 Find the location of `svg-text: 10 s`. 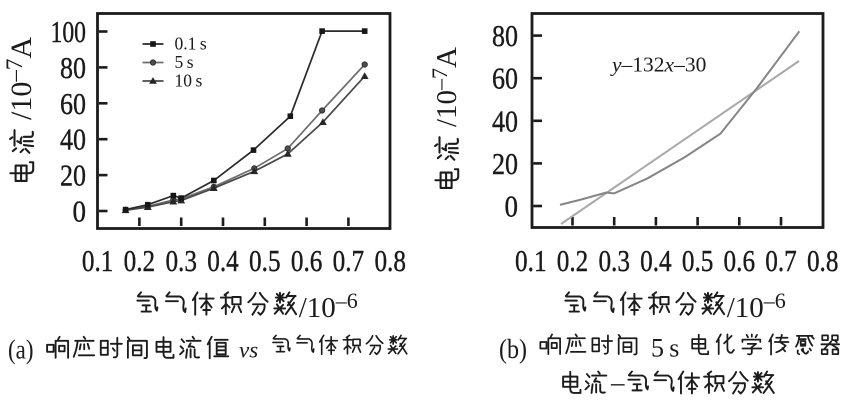

svg-text: 10 s is located at coordinates (189, 81).